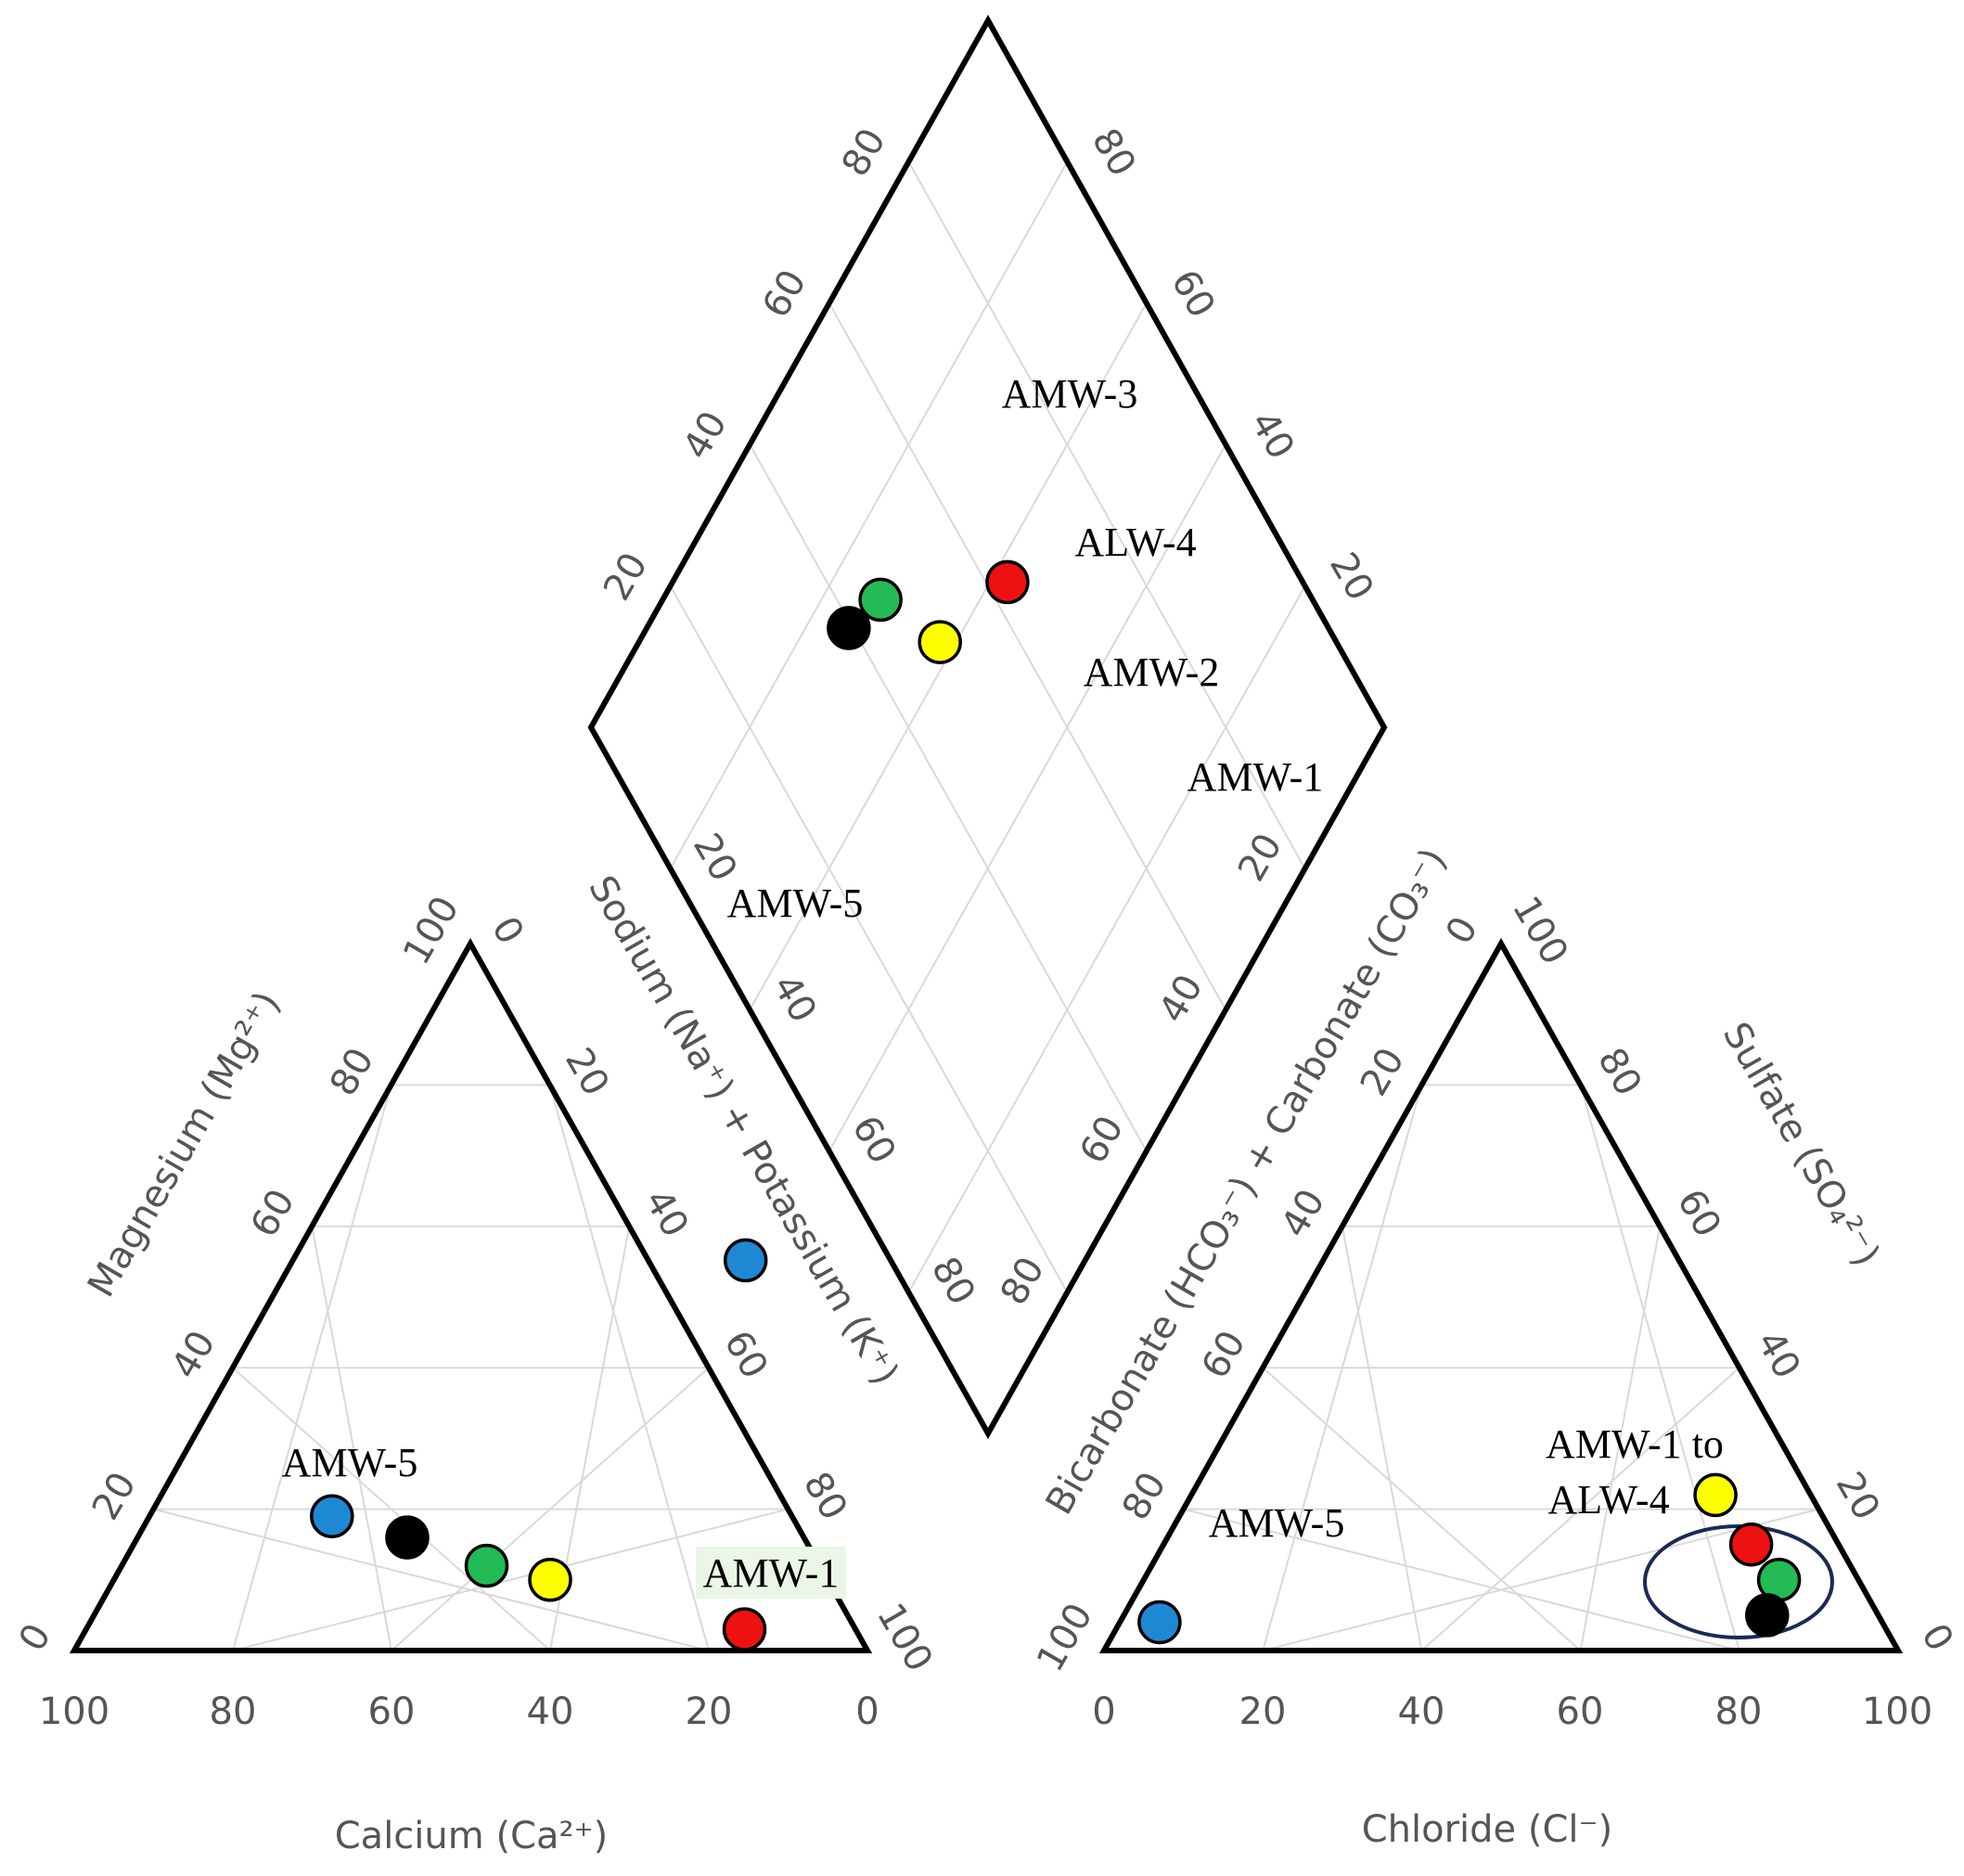 The image size is (1964, 1876). I want to click on tick-anion-bottom-100: 100, so click(1897, 1711).